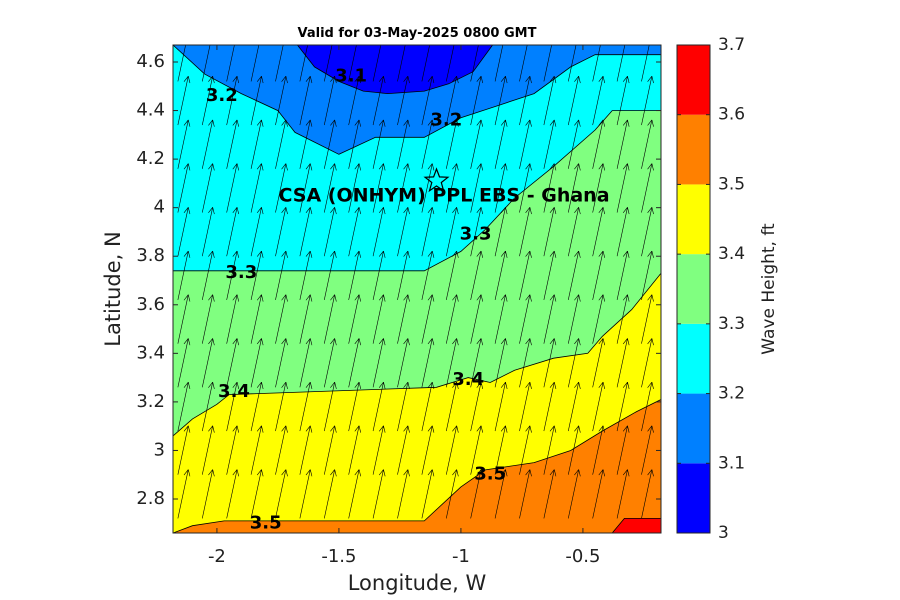  I want to click on svg-text: 2.8, so click(150, 498).